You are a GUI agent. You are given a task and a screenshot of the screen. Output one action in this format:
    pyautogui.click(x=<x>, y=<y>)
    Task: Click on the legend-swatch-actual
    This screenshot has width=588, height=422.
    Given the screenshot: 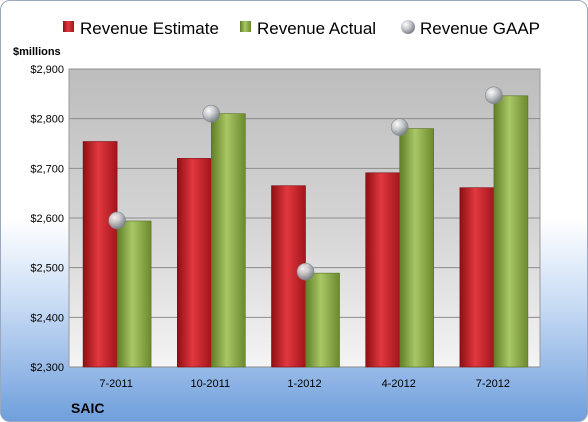 What is the action you would take?
    pyautogui.click(x=245, y=26)
    